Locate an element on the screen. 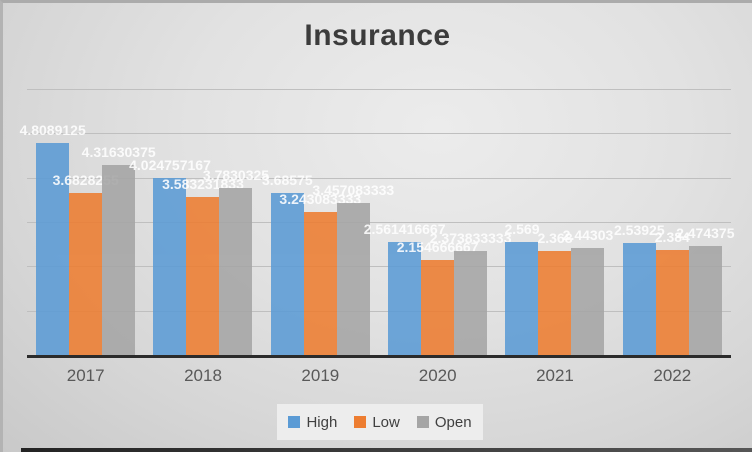  bar-low-2019: 3.243083333 is located at coordinates (320, 273).